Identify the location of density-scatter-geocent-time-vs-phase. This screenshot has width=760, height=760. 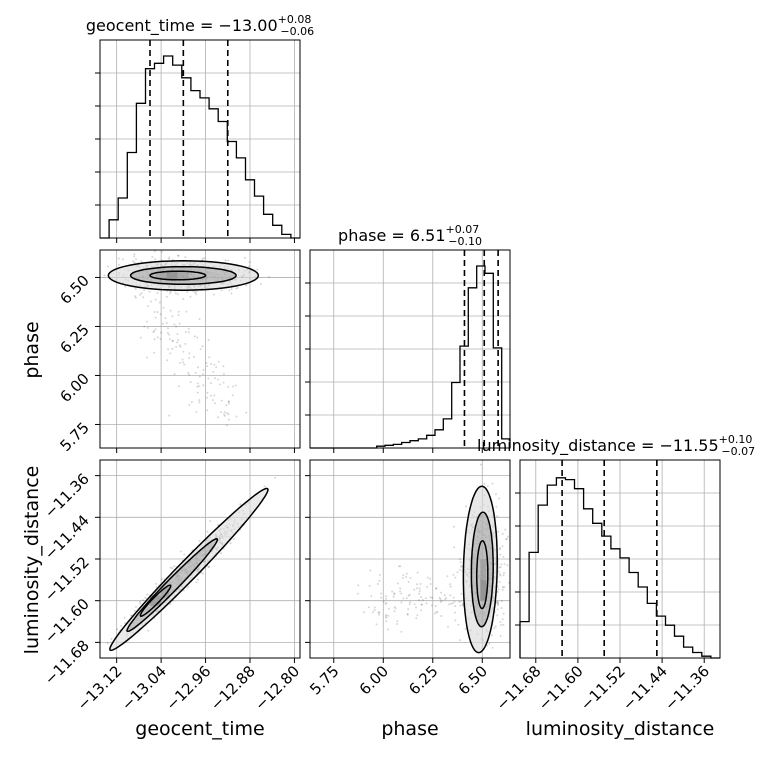
(187, 336).